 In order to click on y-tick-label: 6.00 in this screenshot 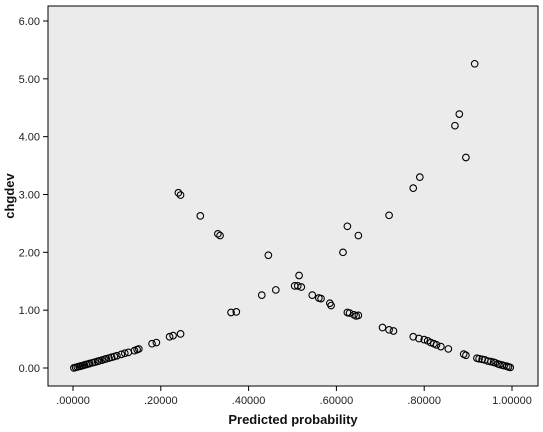, I will do `click(29, 22)`.